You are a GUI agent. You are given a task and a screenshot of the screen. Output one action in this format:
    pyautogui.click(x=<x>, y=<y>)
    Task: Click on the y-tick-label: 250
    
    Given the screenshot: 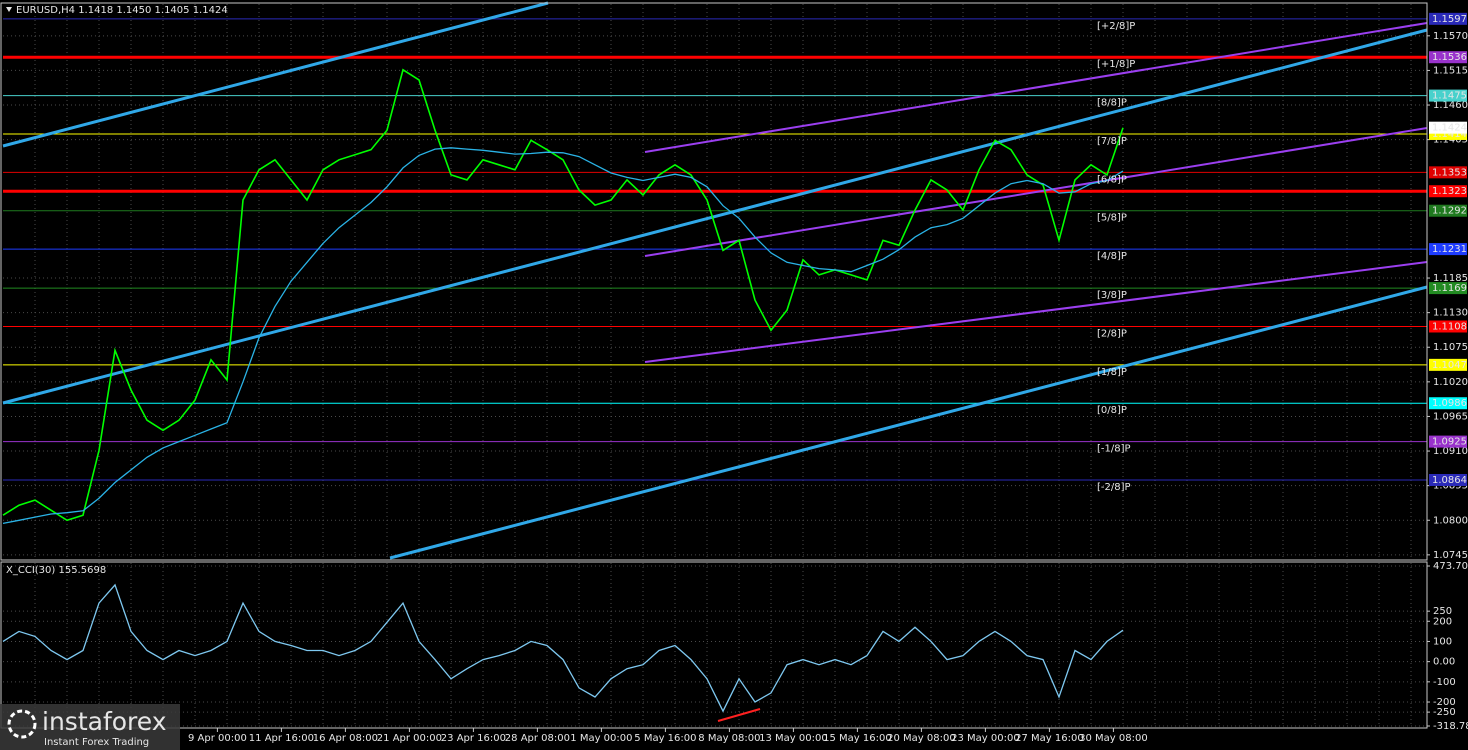 What is the action you would take?
    pyautogui.click(x=1442, y=611)
    